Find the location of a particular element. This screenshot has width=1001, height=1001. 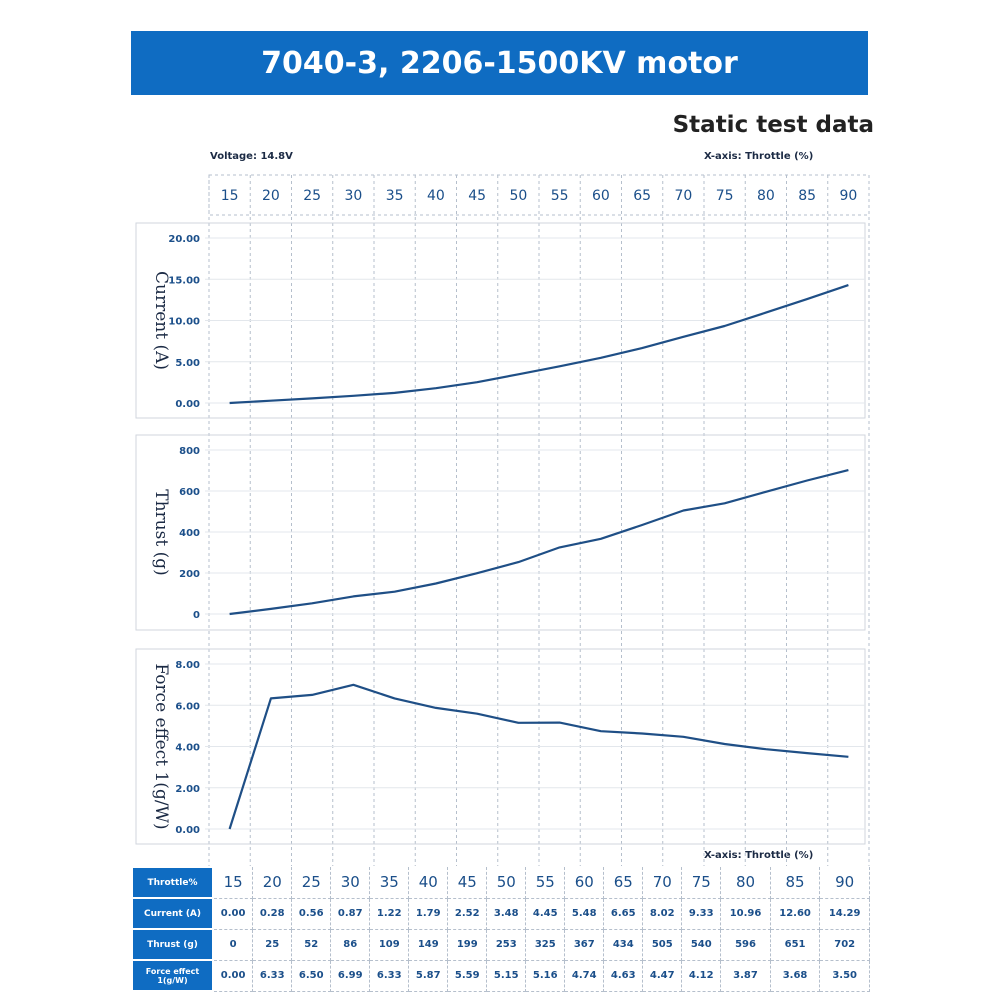

table-cell-thrust-75: 540 is located at coordinates (701, 945).